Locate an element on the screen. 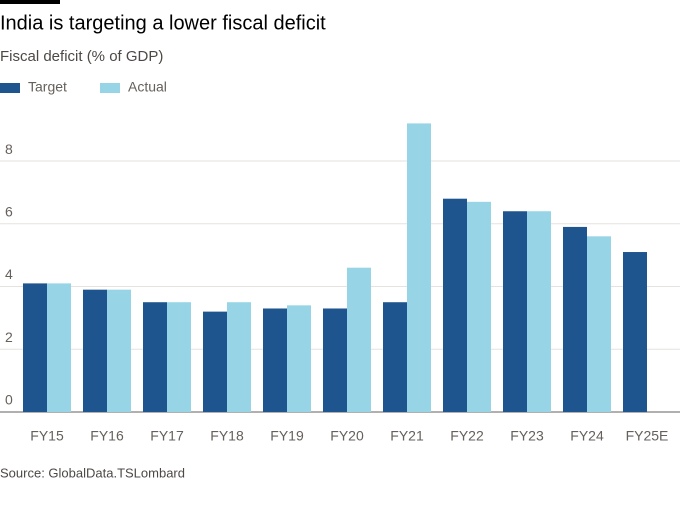 This screenshot has width=700, height=505. x-tick-label: FY19 is located at coordinates (287, 436).